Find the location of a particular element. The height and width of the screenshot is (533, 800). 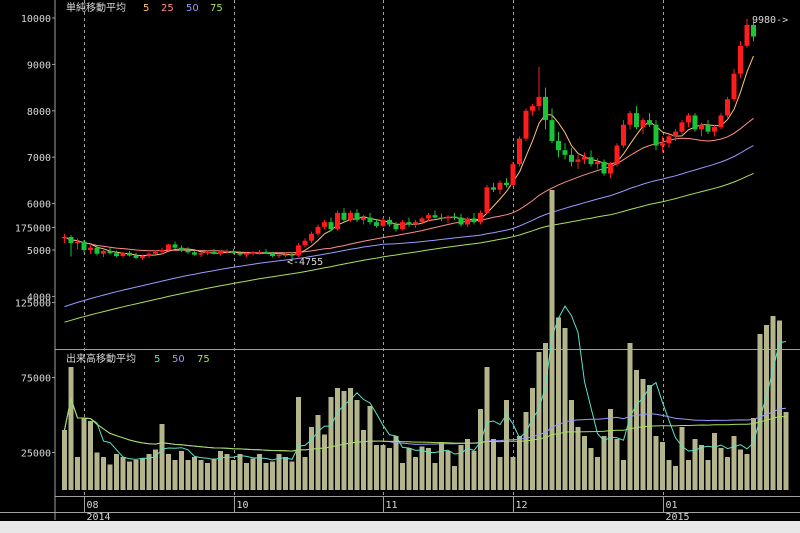

volume-tick-label: 25000 is located at coordinates (36, 454).